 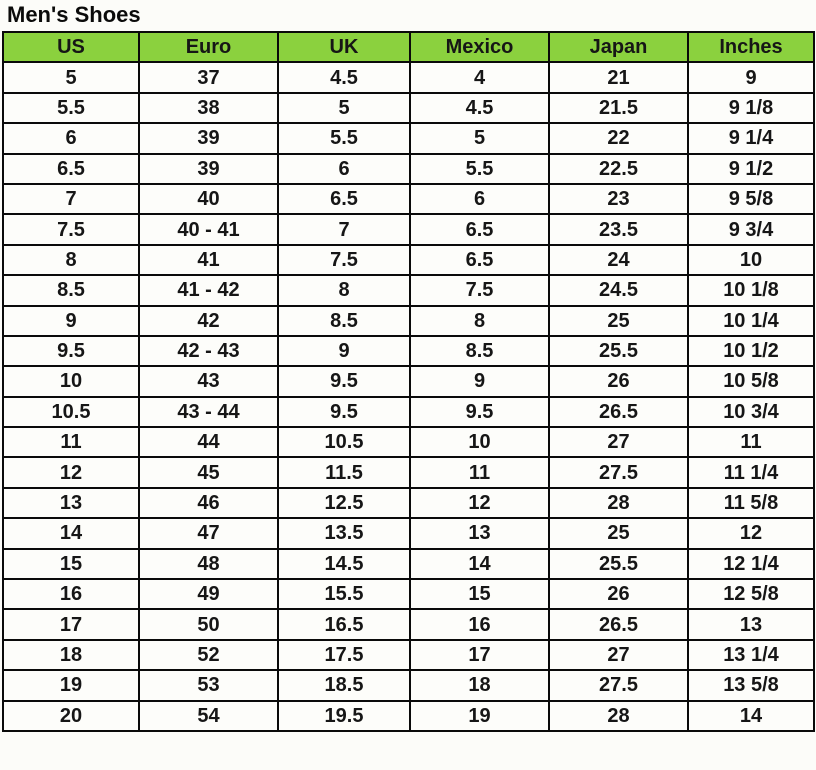 I want to click on table-row: 14 47 13.5 13 25 12, so click(x=408, y=533).